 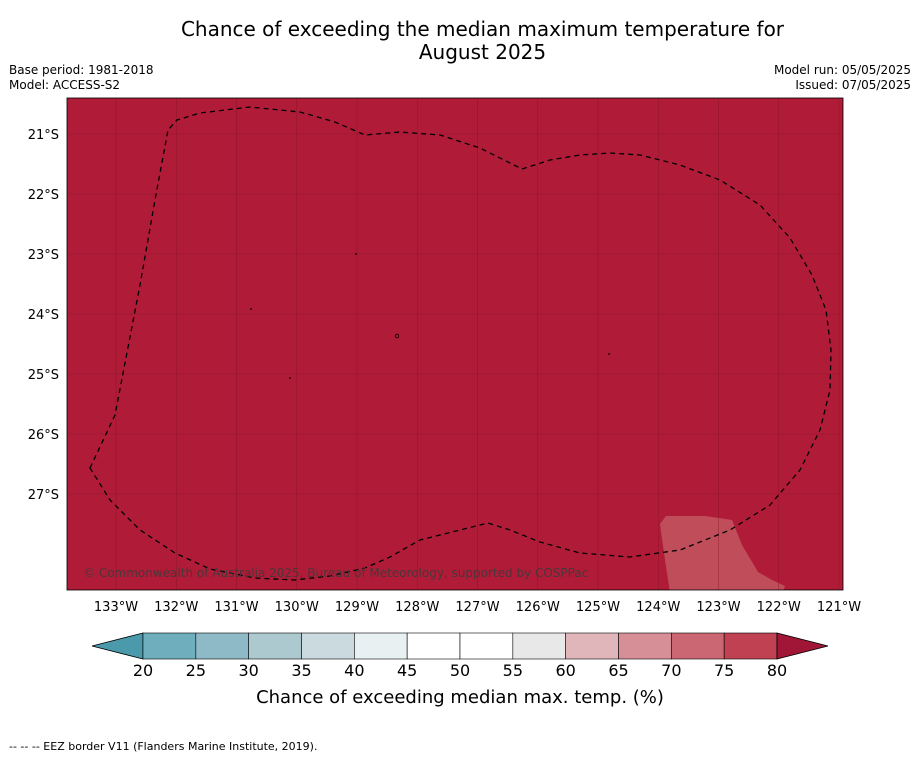 What do you see at coordinates (565, 670) in the screenshot?
I see `colorbar-tick-label: 60` at bounding box center [565, 670].